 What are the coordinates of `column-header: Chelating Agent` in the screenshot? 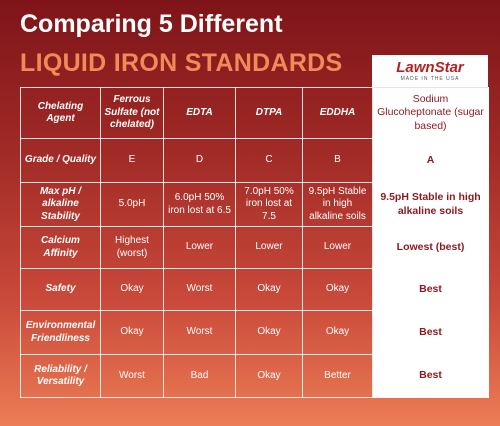 It's located at (60, 113).